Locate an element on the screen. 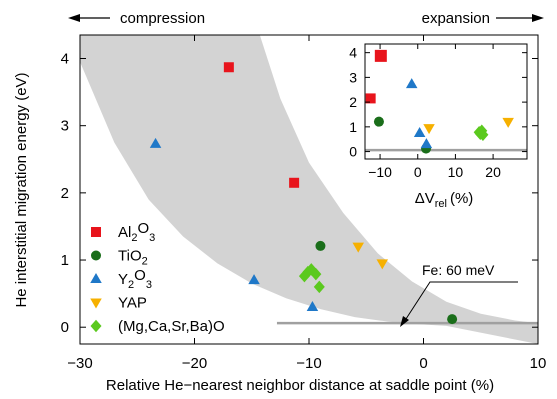 This screenshot has height=399, width=557. x-tick-label: −20 is located at coordinates (194, 363).